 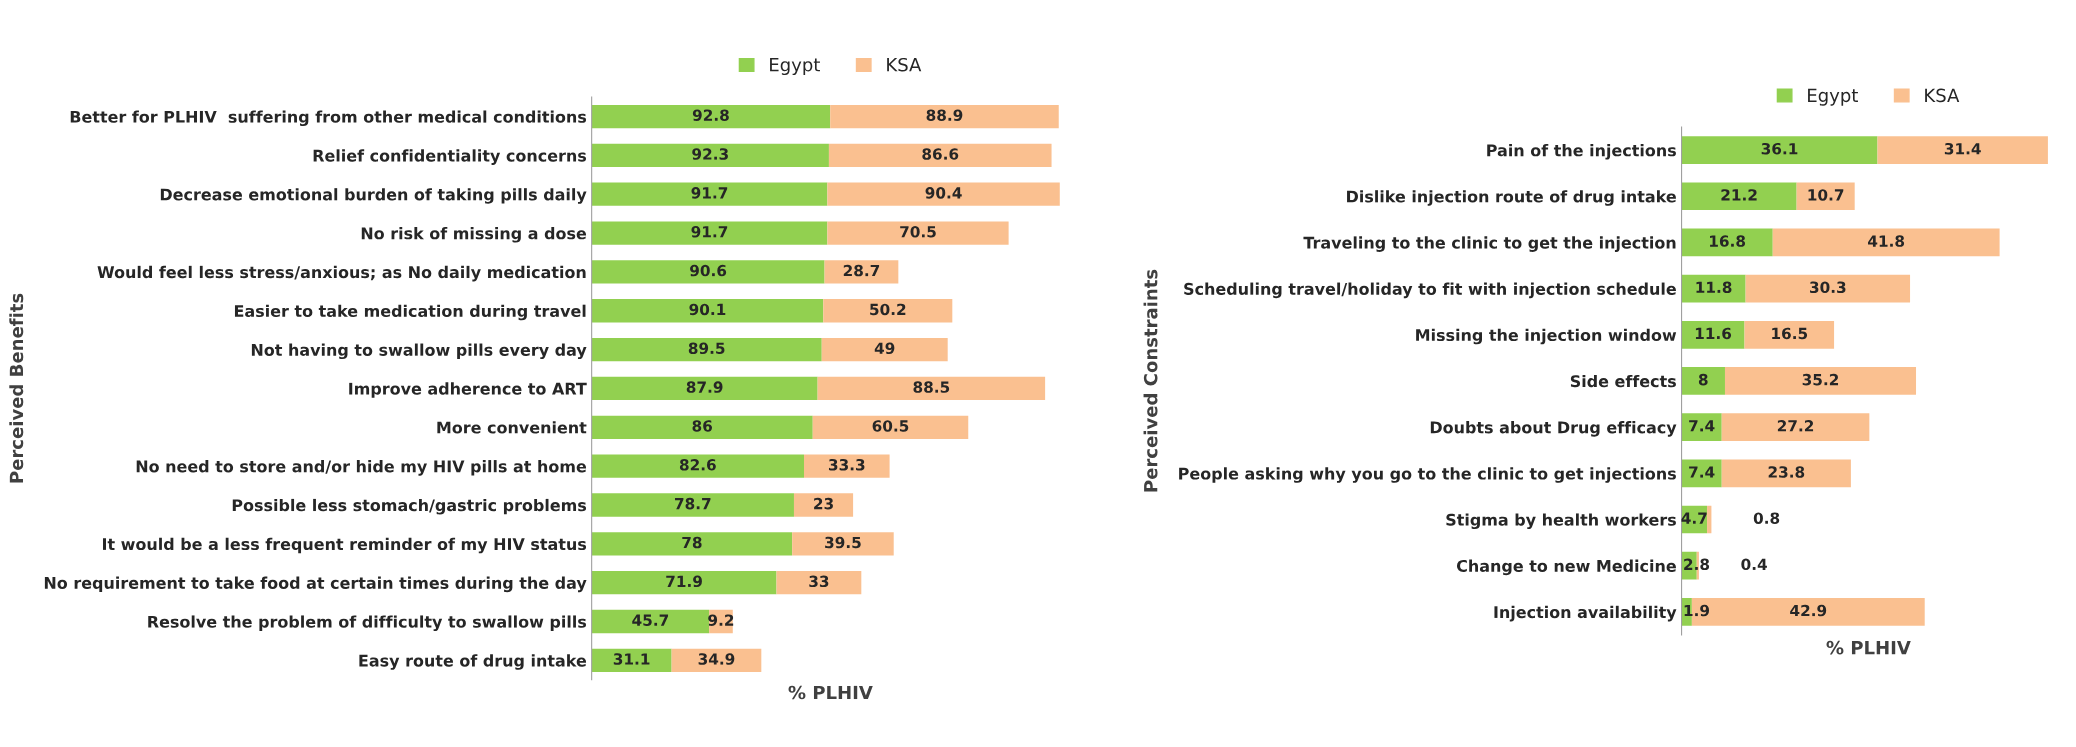 I want to click on y-tick-label: Would feel less stress/anxious; as No daily medication, so click(x=341, y=273).